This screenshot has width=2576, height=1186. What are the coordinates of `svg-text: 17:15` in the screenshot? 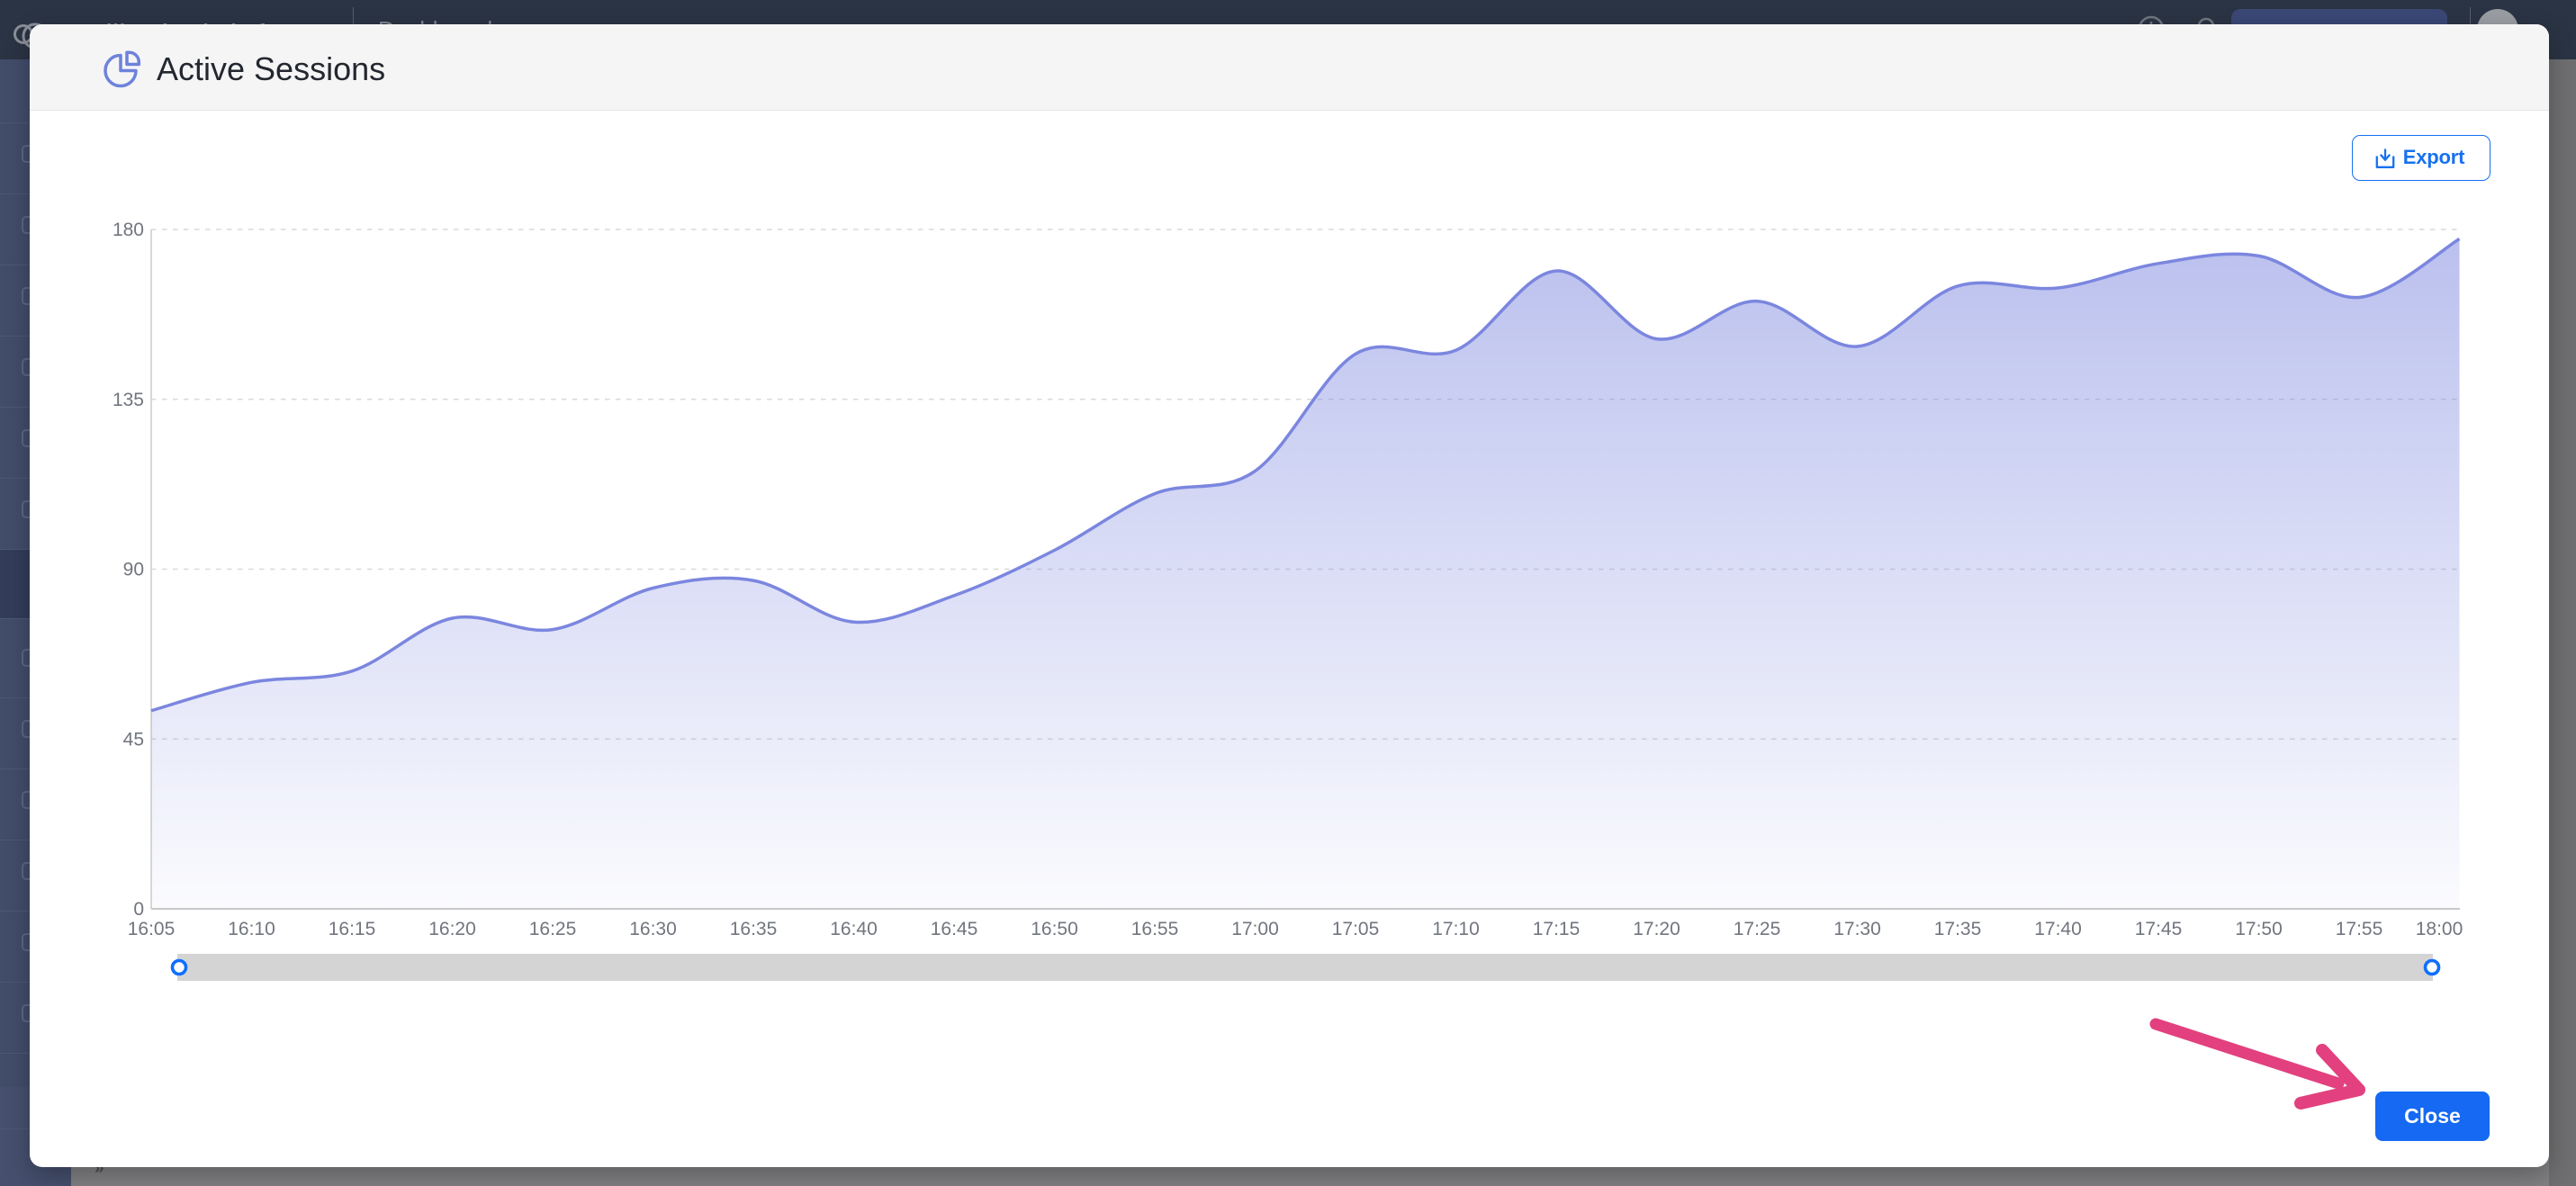 It's located at (1557, 929).